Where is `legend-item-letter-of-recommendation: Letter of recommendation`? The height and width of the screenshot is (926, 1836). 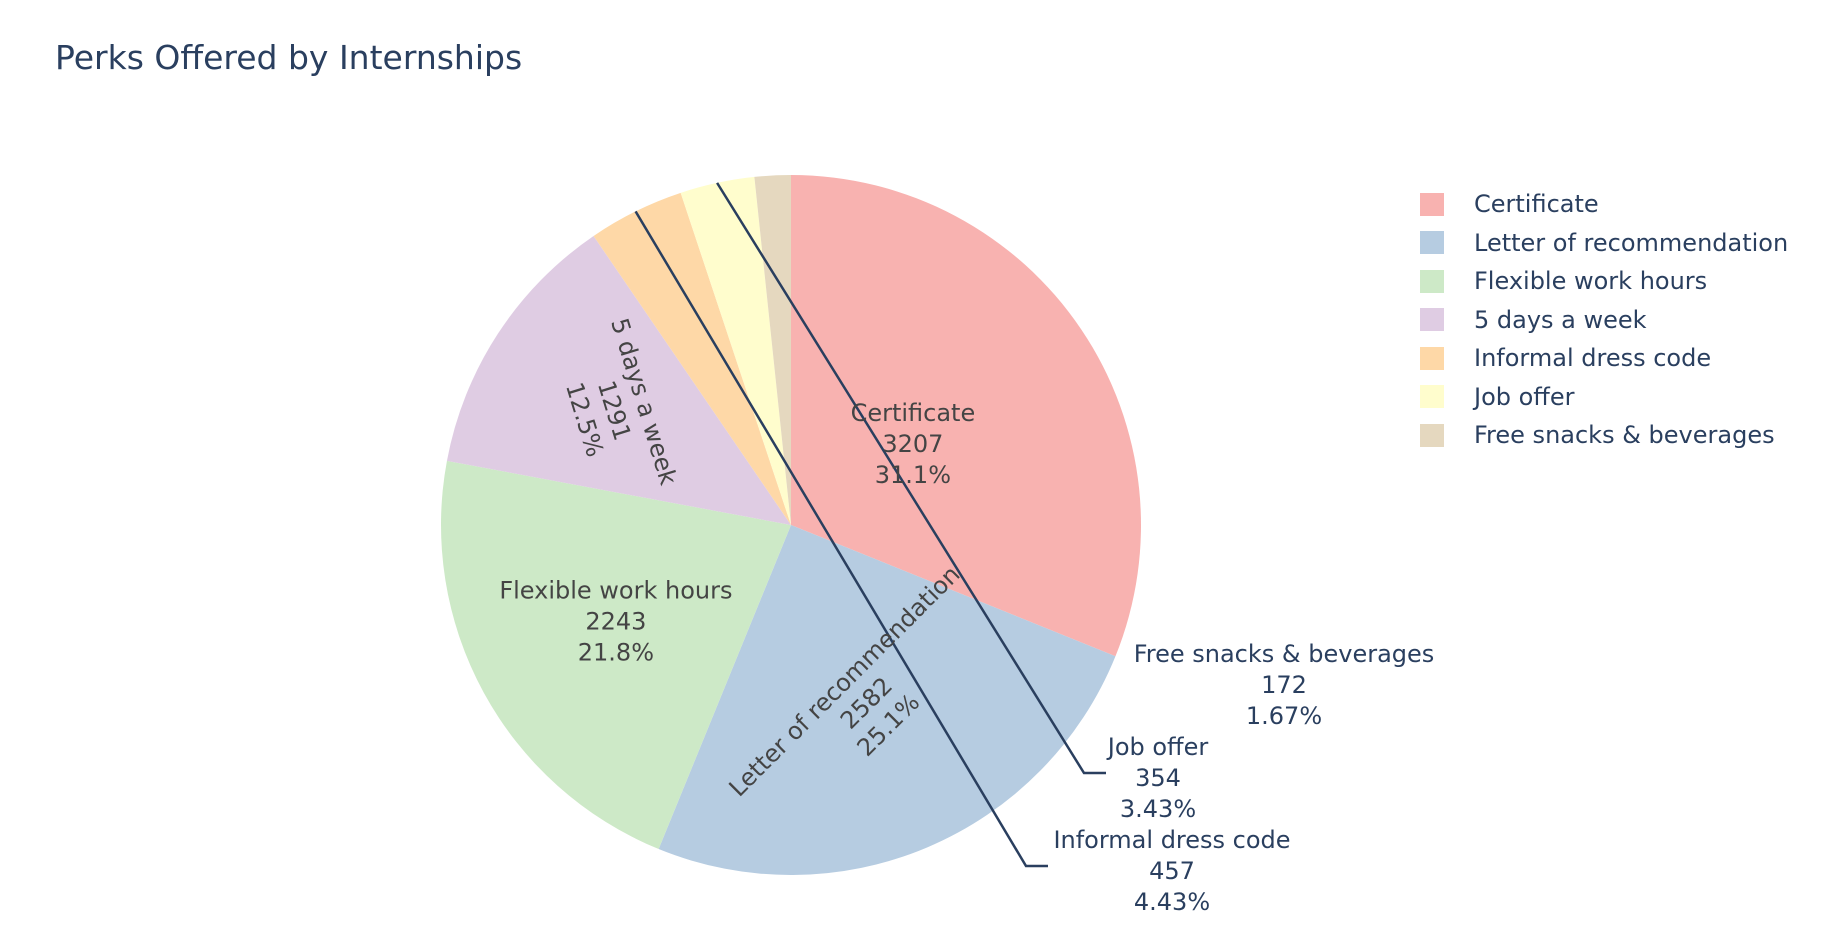 legend-item-letter-of-recommendation: Letter of recommendation is located at coordinates (1604, 243).